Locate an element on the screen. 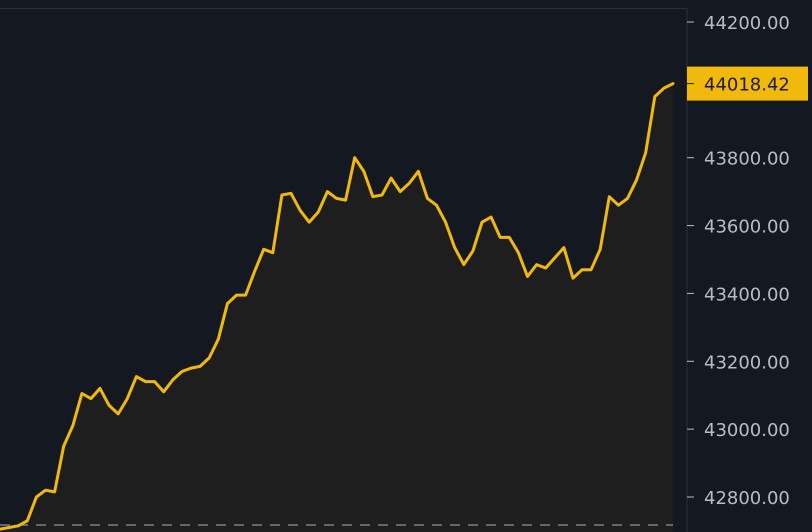 This screenshot has height=532, width=812. y-axis-tick-label: 43200.00 is located at coordinates (747, 362).